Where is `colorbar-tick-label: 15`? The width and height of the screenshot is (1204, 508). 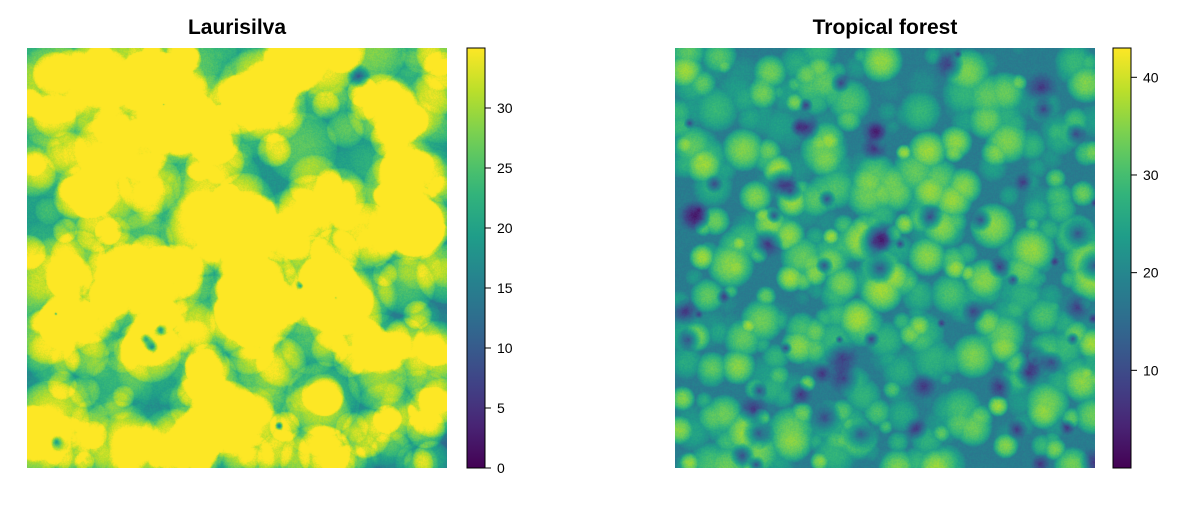
colorbar-tick-label: 15 is located at coordinates (505, 288).